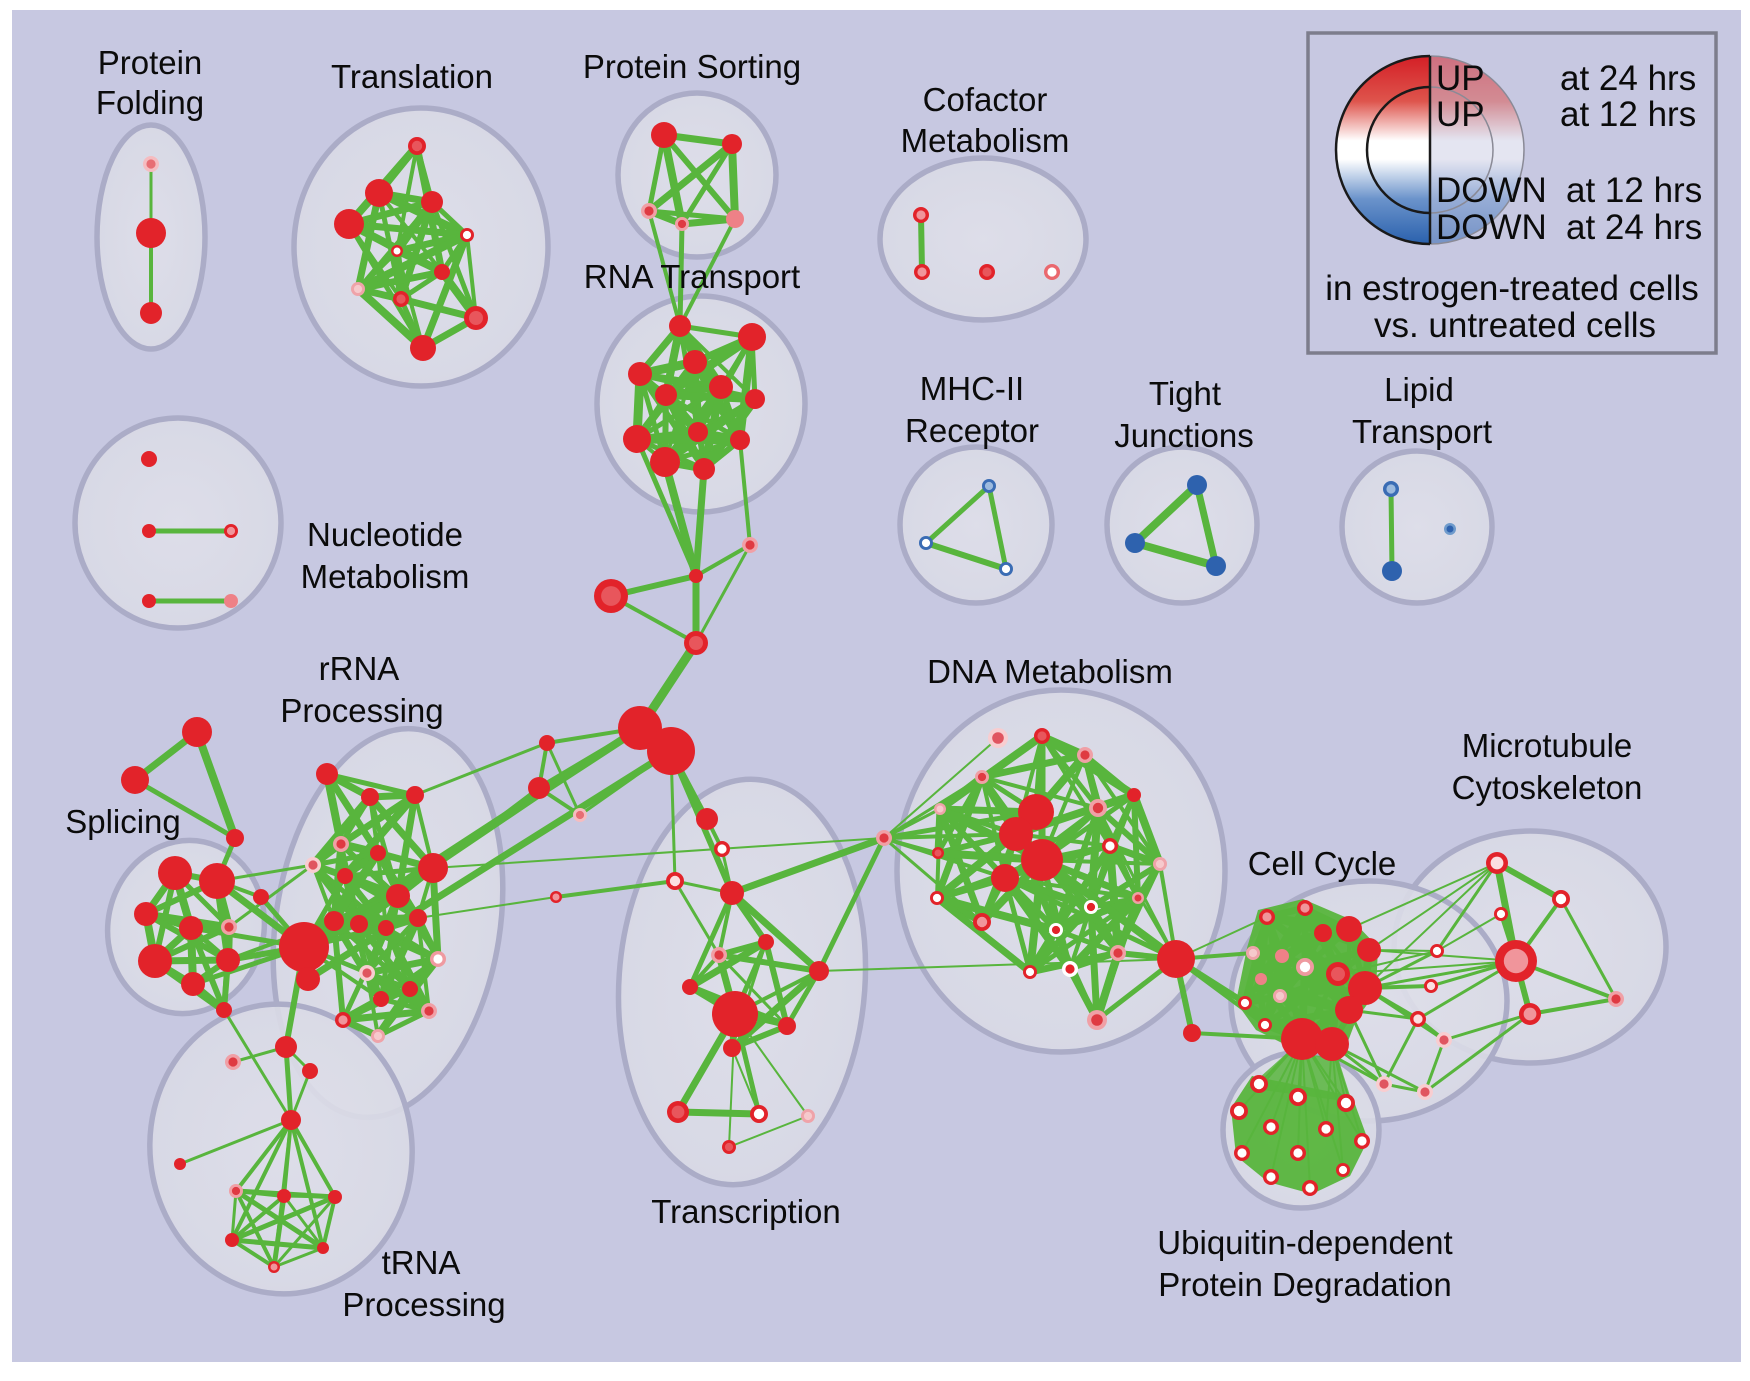 The image size is (1750, 1381). Describe the element at coordinates (1305, 1284) in the screenshot. I see `svg-text: Protein Degradation` at that location.